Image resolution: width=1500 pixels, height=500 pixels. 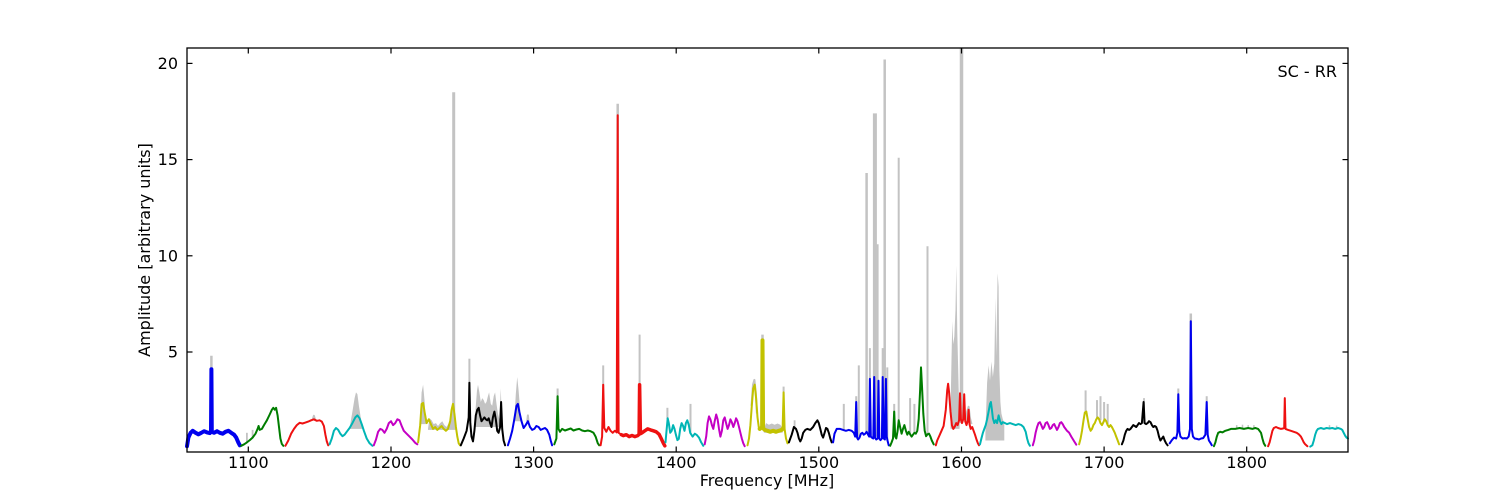 What do you see at coordinates (818, 462) in the screenshot?
I see `svg-text: 1500` at bounding box center [818, 462].